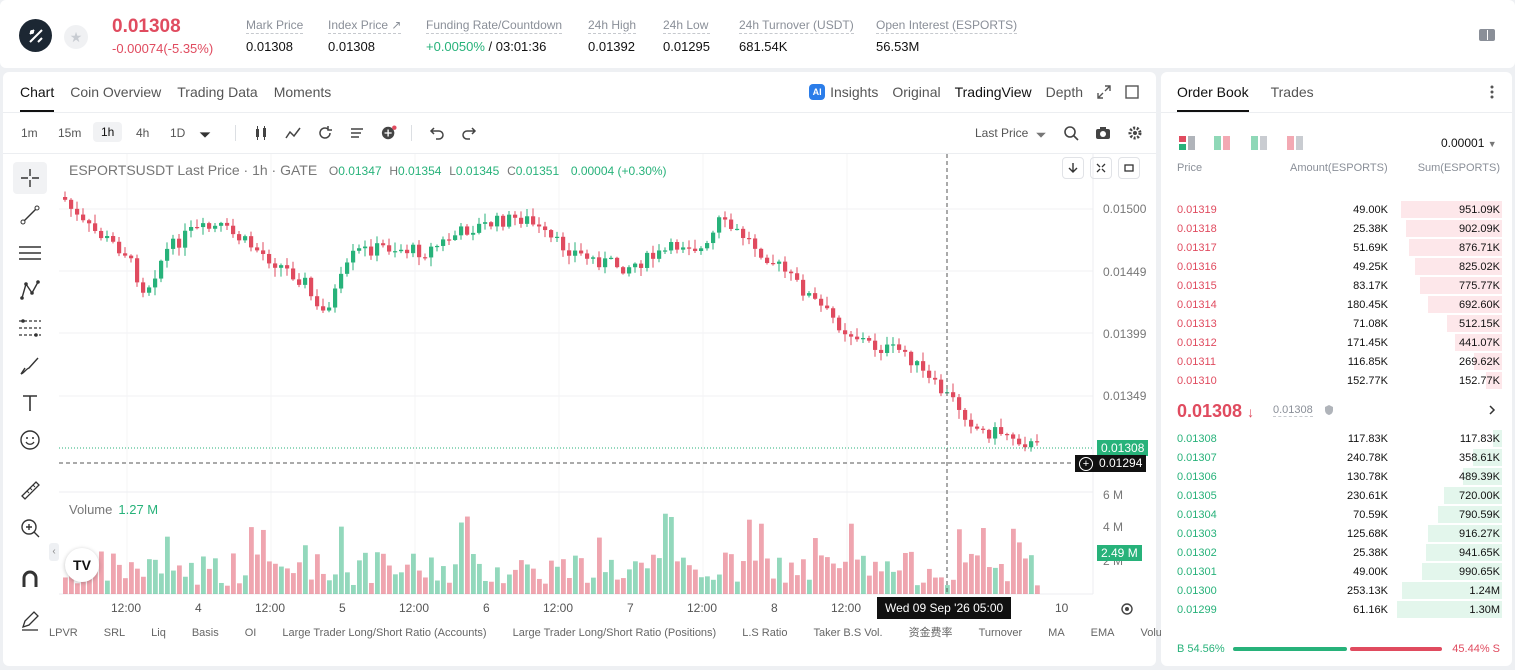 This screenshot has height=670, width=1515. What do you see at coordinates (1336, 209) in the screenshot?
I see `ask-row: 0.01319 49.00K 951.09K` at bounding box center [1336, 209].